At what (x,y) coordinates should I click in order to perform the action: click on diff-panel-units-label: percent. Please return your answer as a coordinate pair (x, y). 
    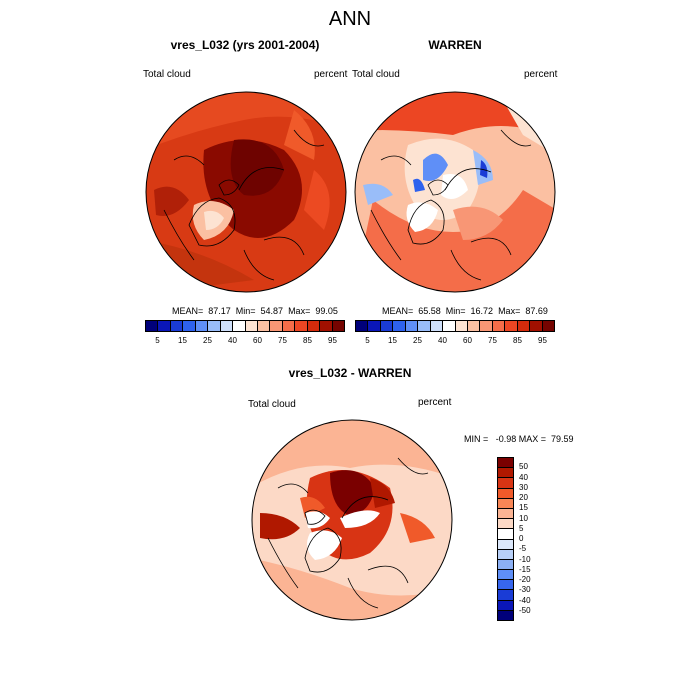
    Looking at the image, I should click on (435, 402).